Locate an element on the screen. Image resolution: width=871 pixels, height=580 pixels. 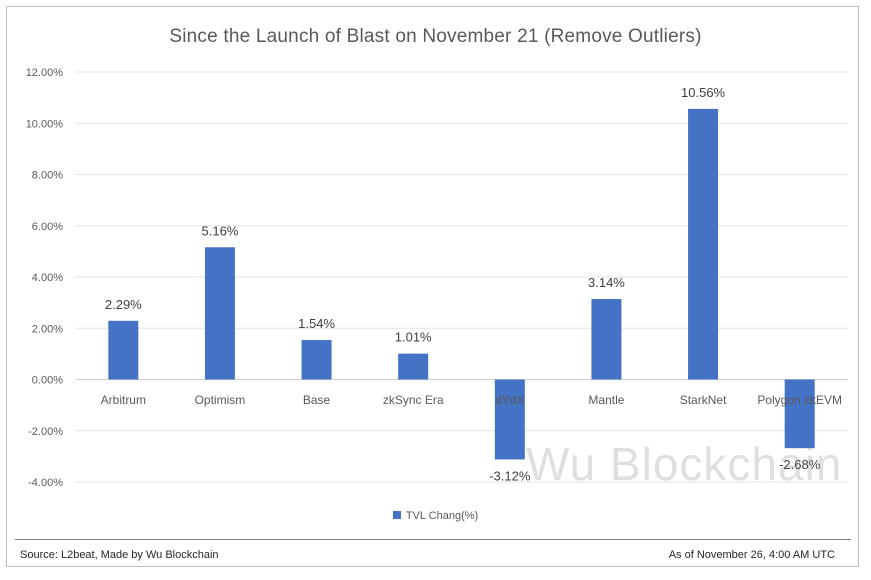
data-label: 1.01% is located at coordinates (413, 337).